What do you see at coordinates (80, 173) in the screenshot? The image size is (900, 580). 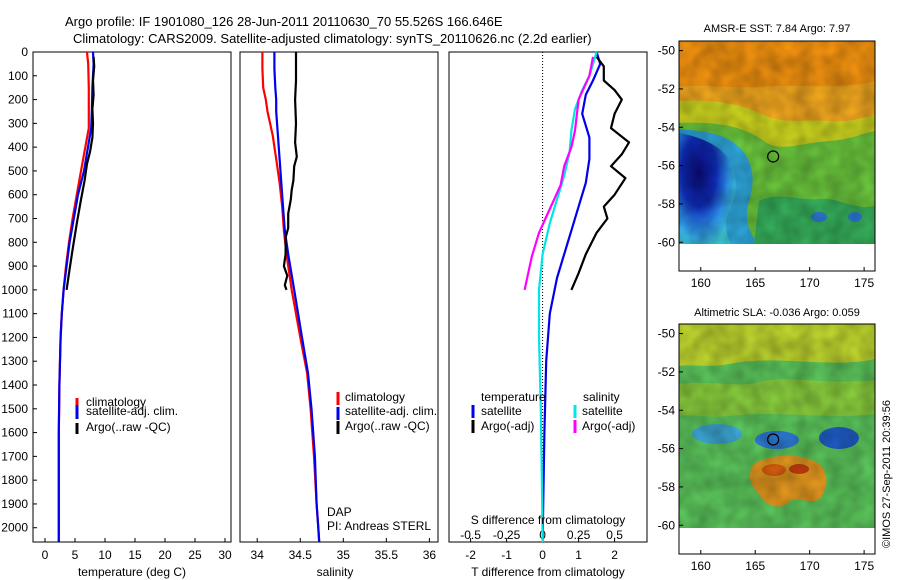 I see `series-line-argo-raw-qc-` at bounding box center [80, 173].